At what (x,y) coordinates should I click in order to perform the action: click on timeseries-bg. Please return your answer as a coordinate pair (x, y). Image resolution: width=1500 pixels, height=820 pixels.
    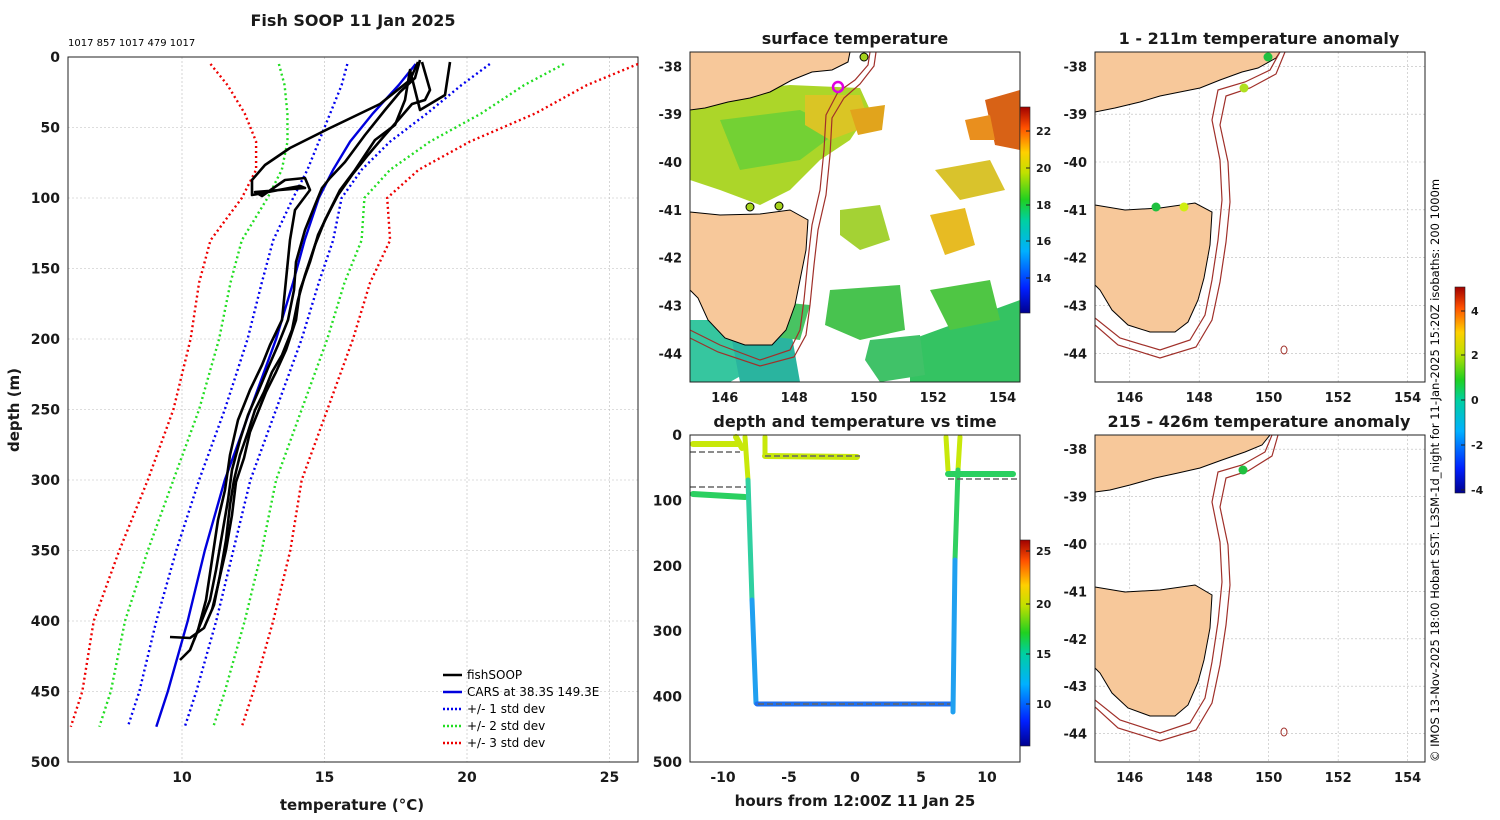
    Looking at the image, I should click on (855, 598).